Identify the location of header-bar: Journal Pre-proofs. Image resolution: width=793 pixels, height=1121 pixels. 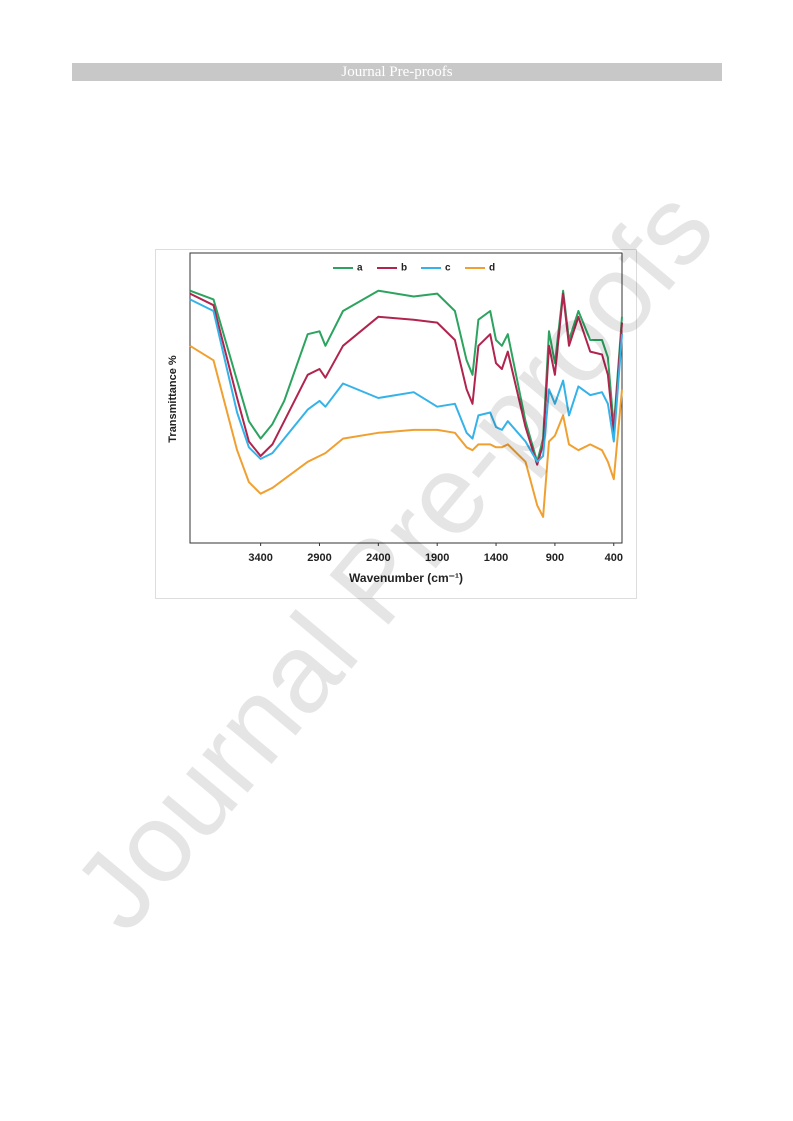
(397, 72).